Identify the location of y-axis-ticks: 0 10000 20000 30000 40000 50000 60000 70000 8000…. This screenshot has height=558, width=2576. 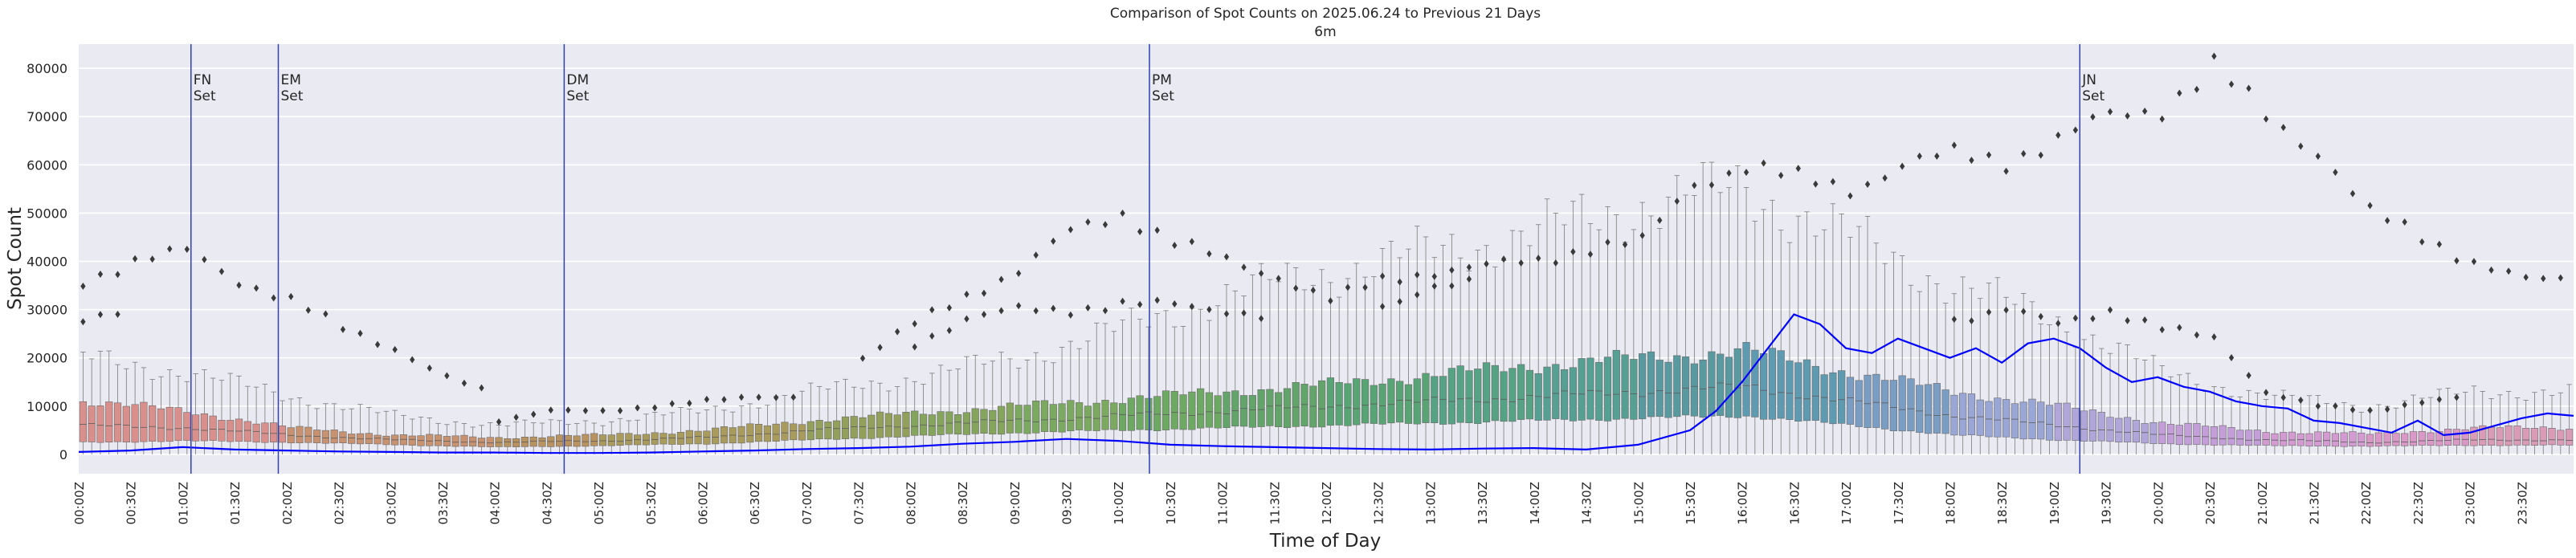
(47, 261).